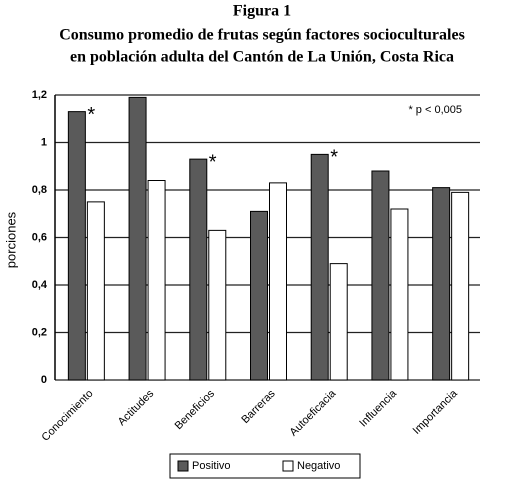 The image size is (507, 487). What do you see at coordinates (40, 285) in the screenshot?
I see `y-tick-label: 0,4` at bounding box center [40, 285].